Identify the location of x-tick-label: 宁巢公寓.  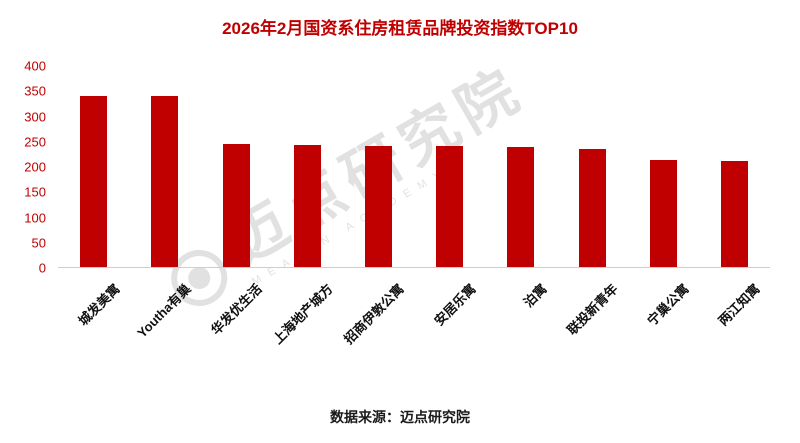
(668, 305).